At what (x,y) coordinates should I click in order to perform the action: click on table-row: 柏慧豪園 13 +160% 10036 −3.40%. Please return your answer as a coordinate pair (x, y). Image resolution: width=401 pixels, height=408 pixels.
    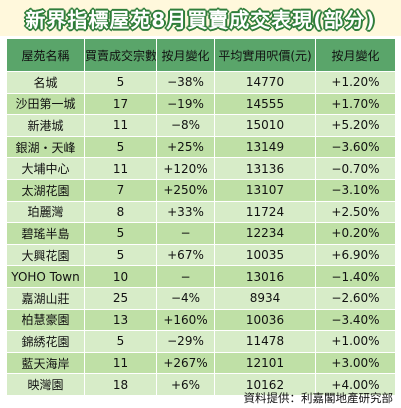
    Looking at the image, I should click on (201, 320).